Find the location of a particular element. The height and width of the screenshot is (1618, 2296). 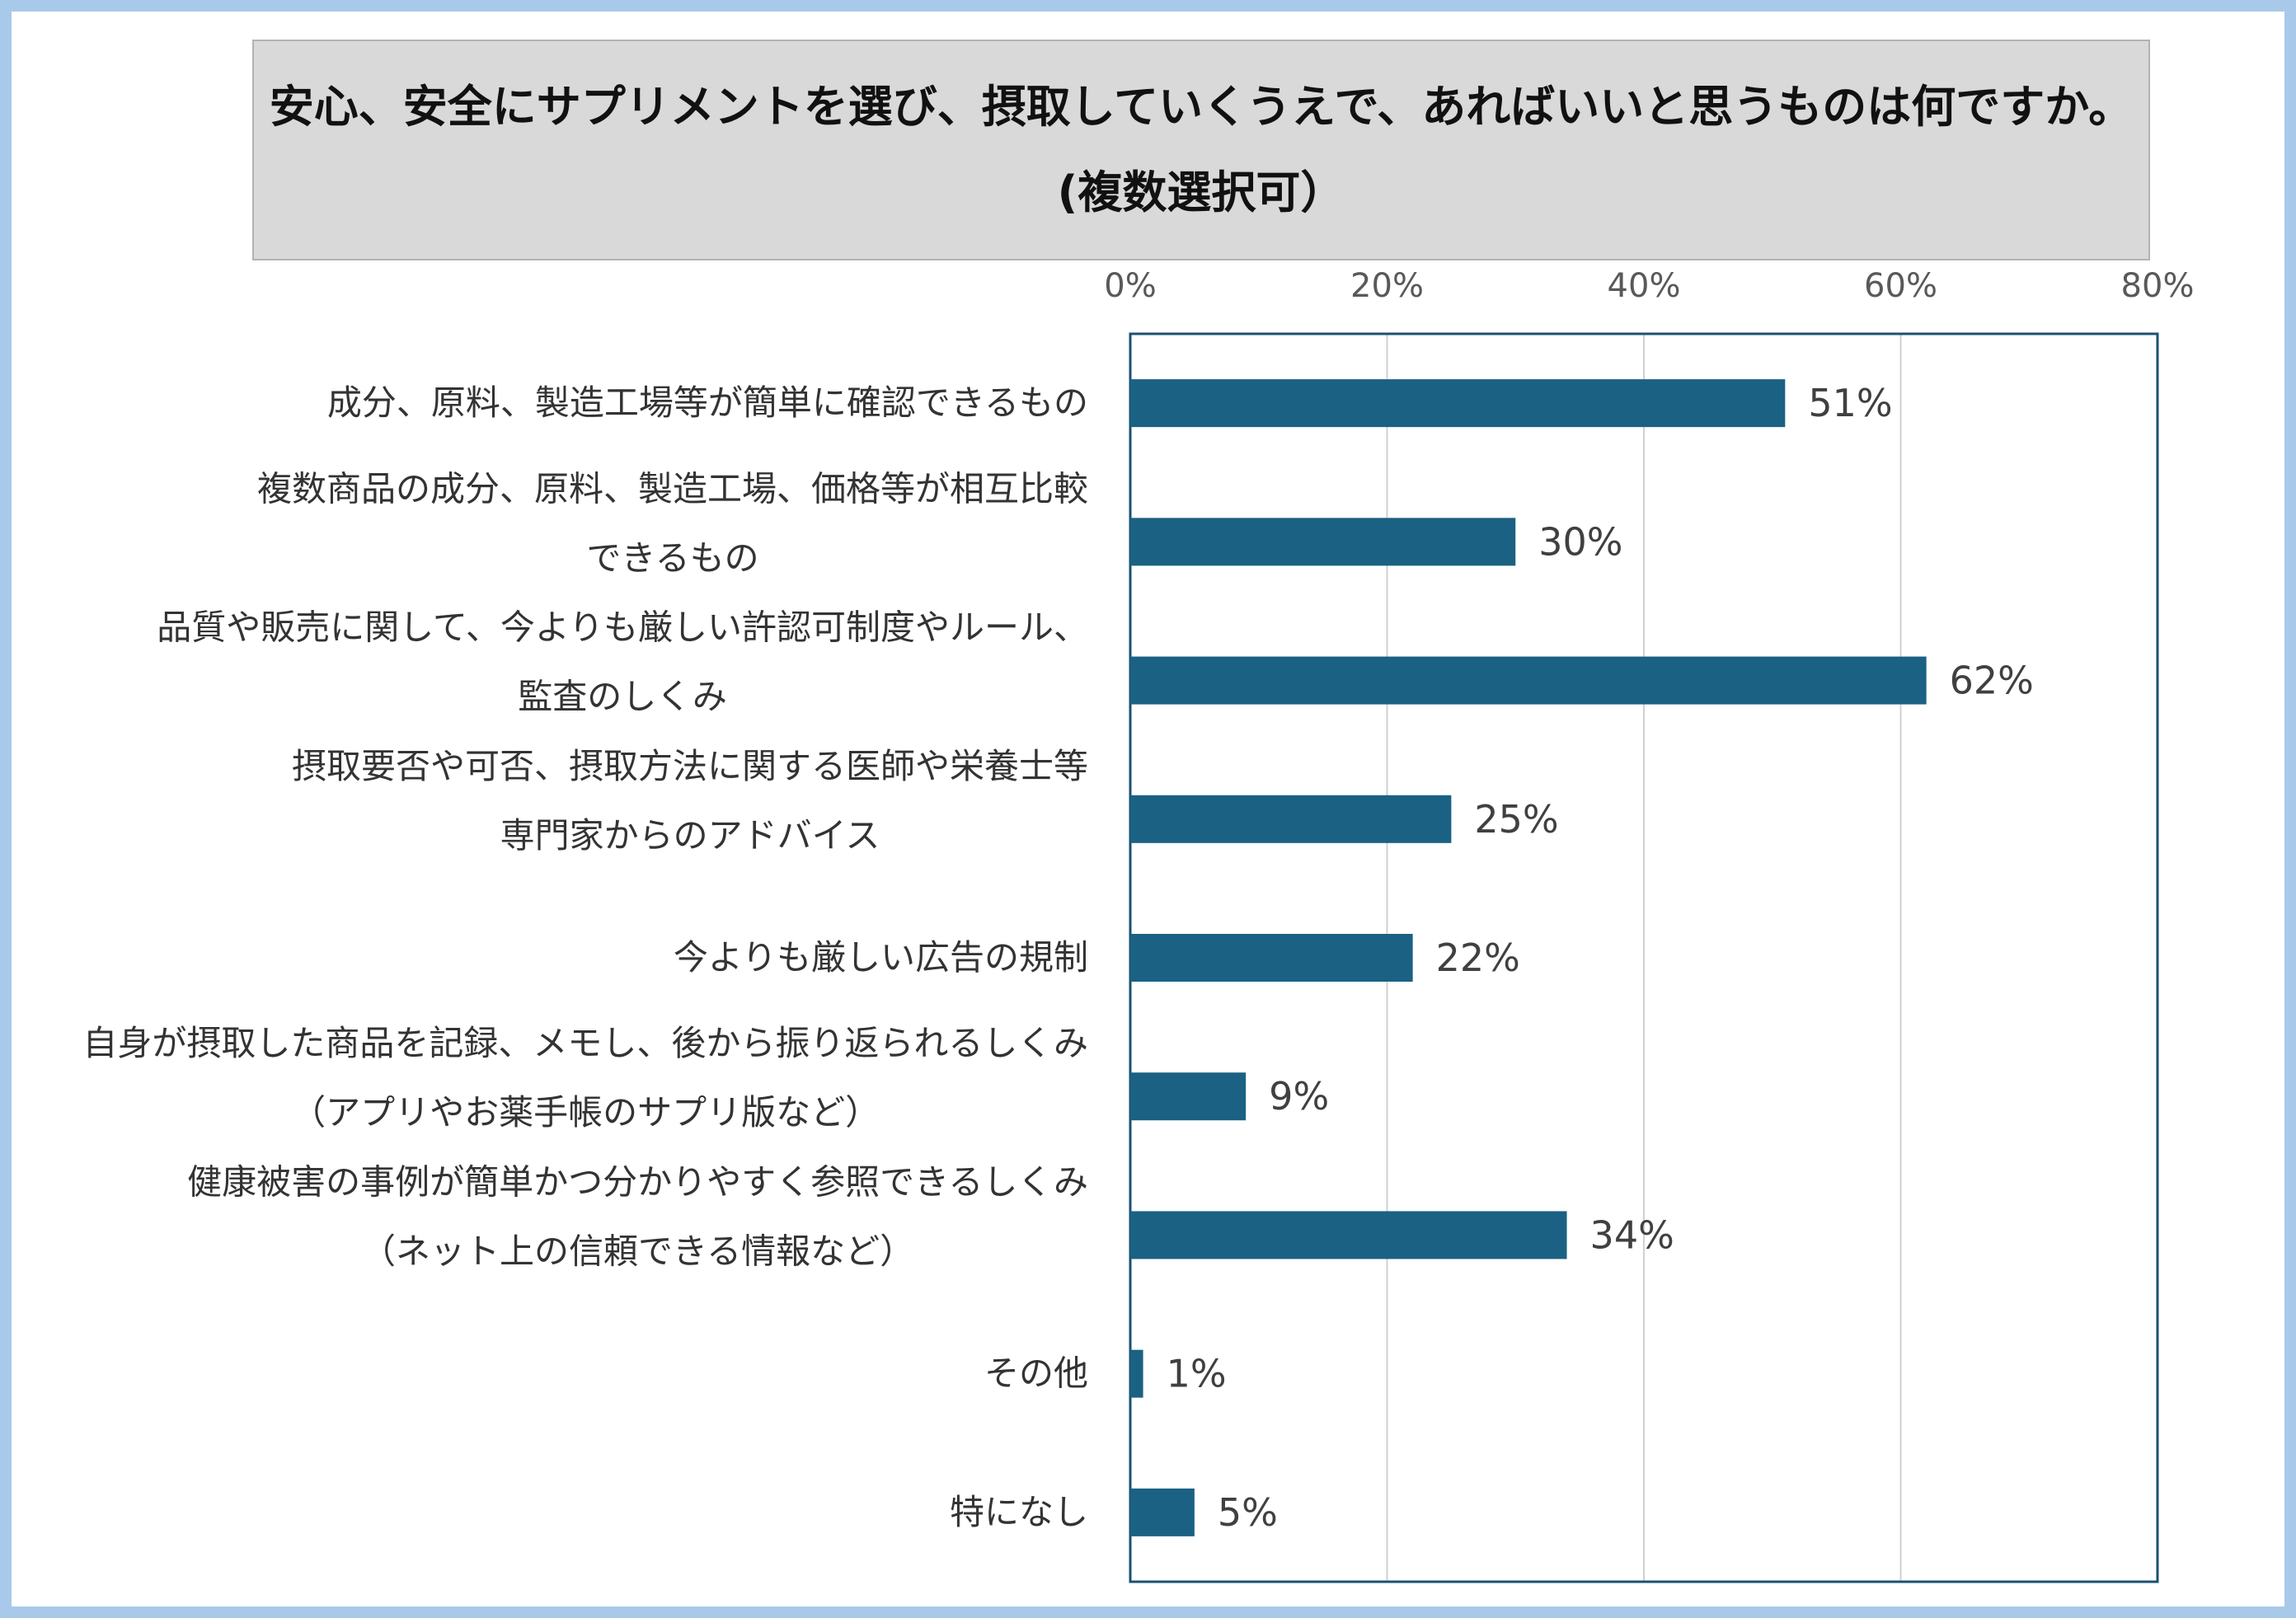

x-tick-label: 20% is located at coordinates (1387, 286).